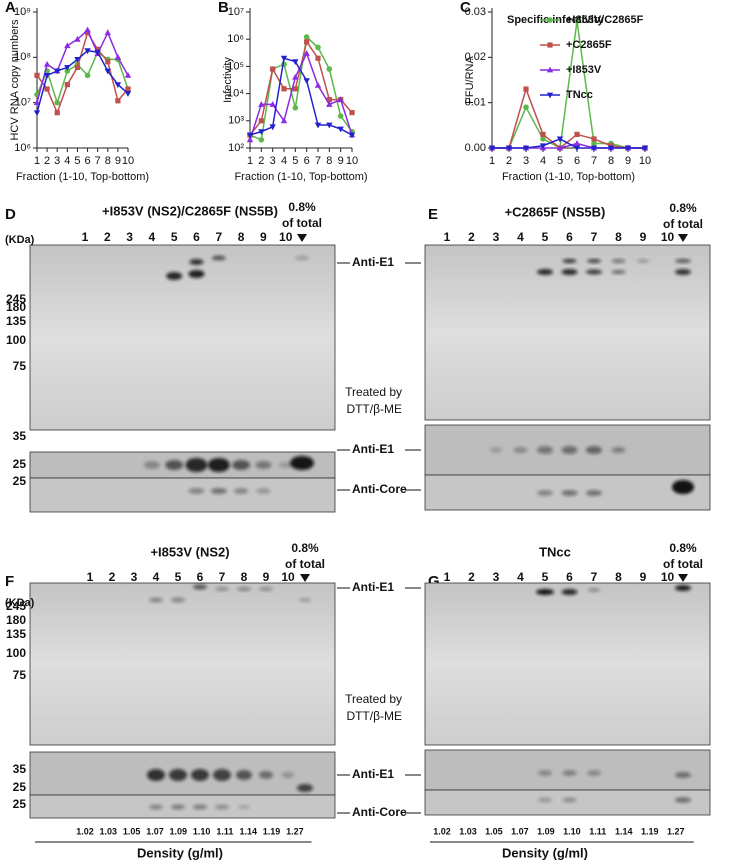 The width and height of the screenshot is (738, 862). Describe the element at coordinates (584, 70) in the screenshot. I see `legend-label: +I853V` at that location.